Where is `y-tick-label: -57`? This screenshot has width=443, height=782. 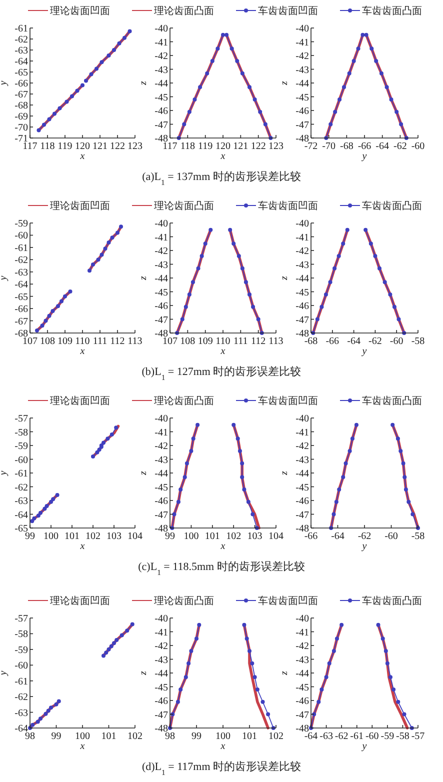
y-tick-label: -57 is located at coordinates (21, 619).